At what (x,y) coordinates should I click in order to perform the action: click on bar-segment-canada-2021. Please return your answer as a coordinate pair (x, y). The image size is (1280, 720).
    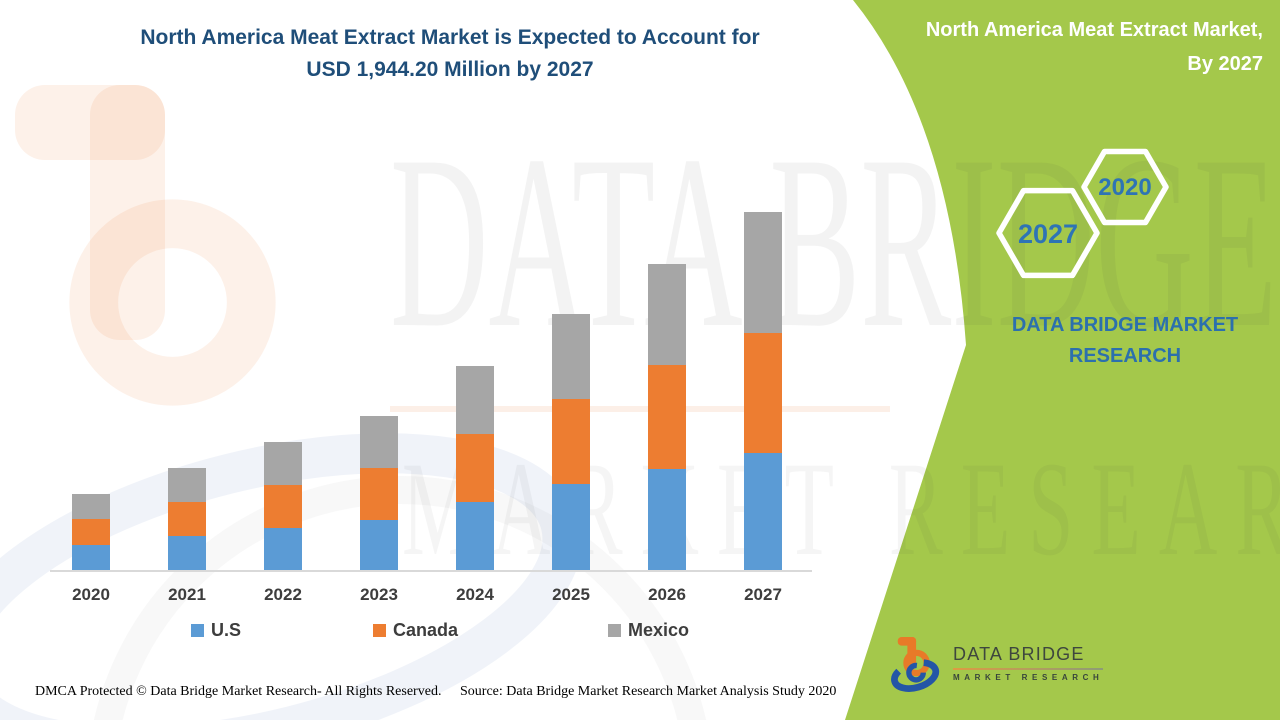
    Looking at the image, I should click on (187, 519).